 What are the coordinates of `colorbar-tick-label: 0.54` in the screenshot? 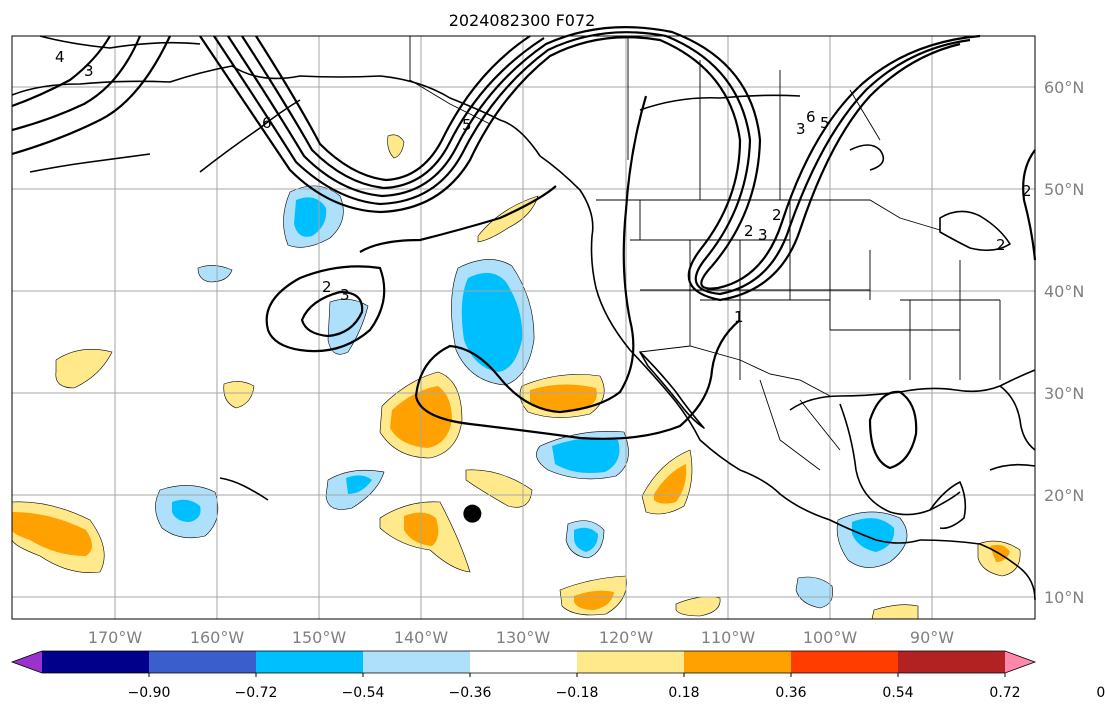 It's located at (897, 693).